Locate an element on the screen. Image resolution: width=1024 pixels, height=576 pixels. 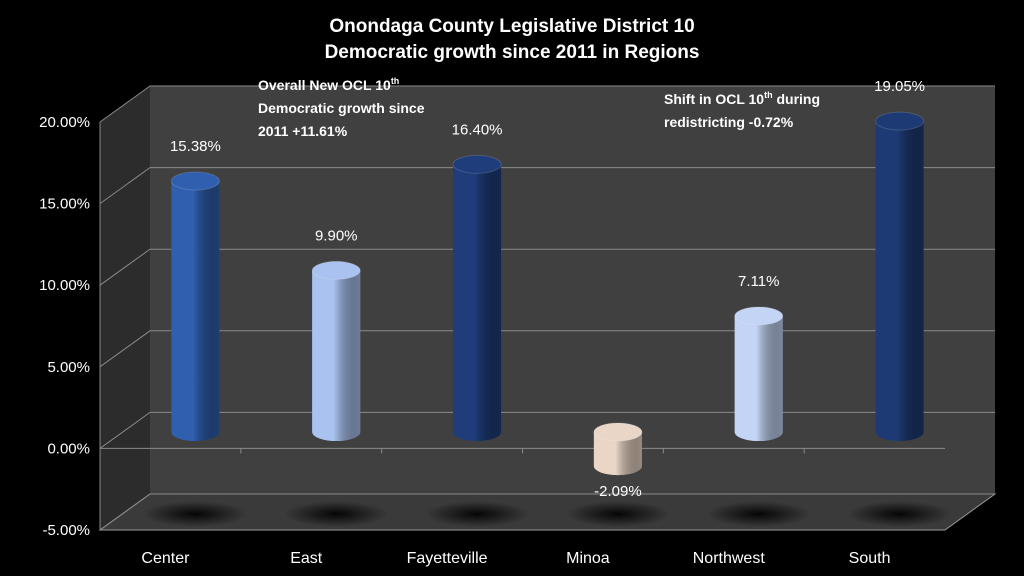
x-tick-label: Fayetteville is located at coordinates (447, 558).